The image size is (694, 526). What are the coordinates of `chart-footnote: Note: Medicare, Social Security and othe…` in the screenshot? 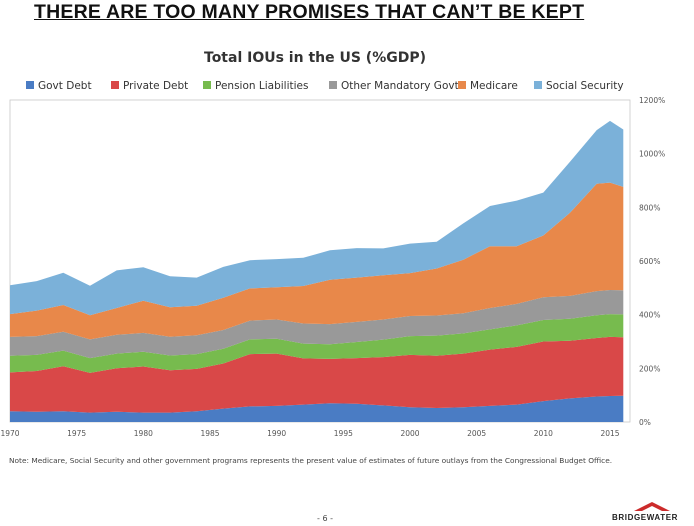 It's located at (311, 460).